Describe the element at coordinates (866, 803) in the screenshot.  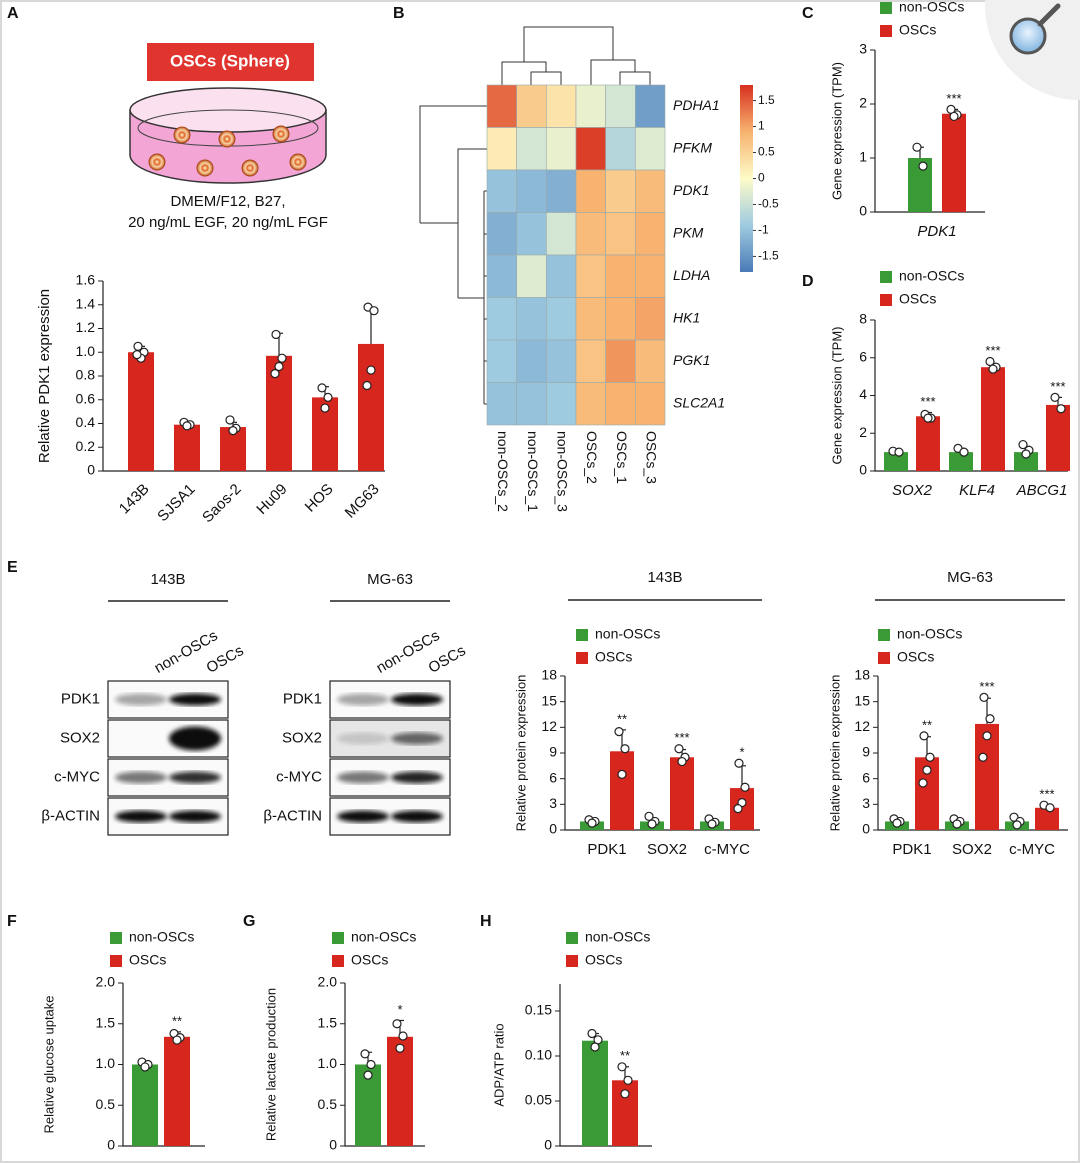
I see `y-tick-label: 3` at that location.